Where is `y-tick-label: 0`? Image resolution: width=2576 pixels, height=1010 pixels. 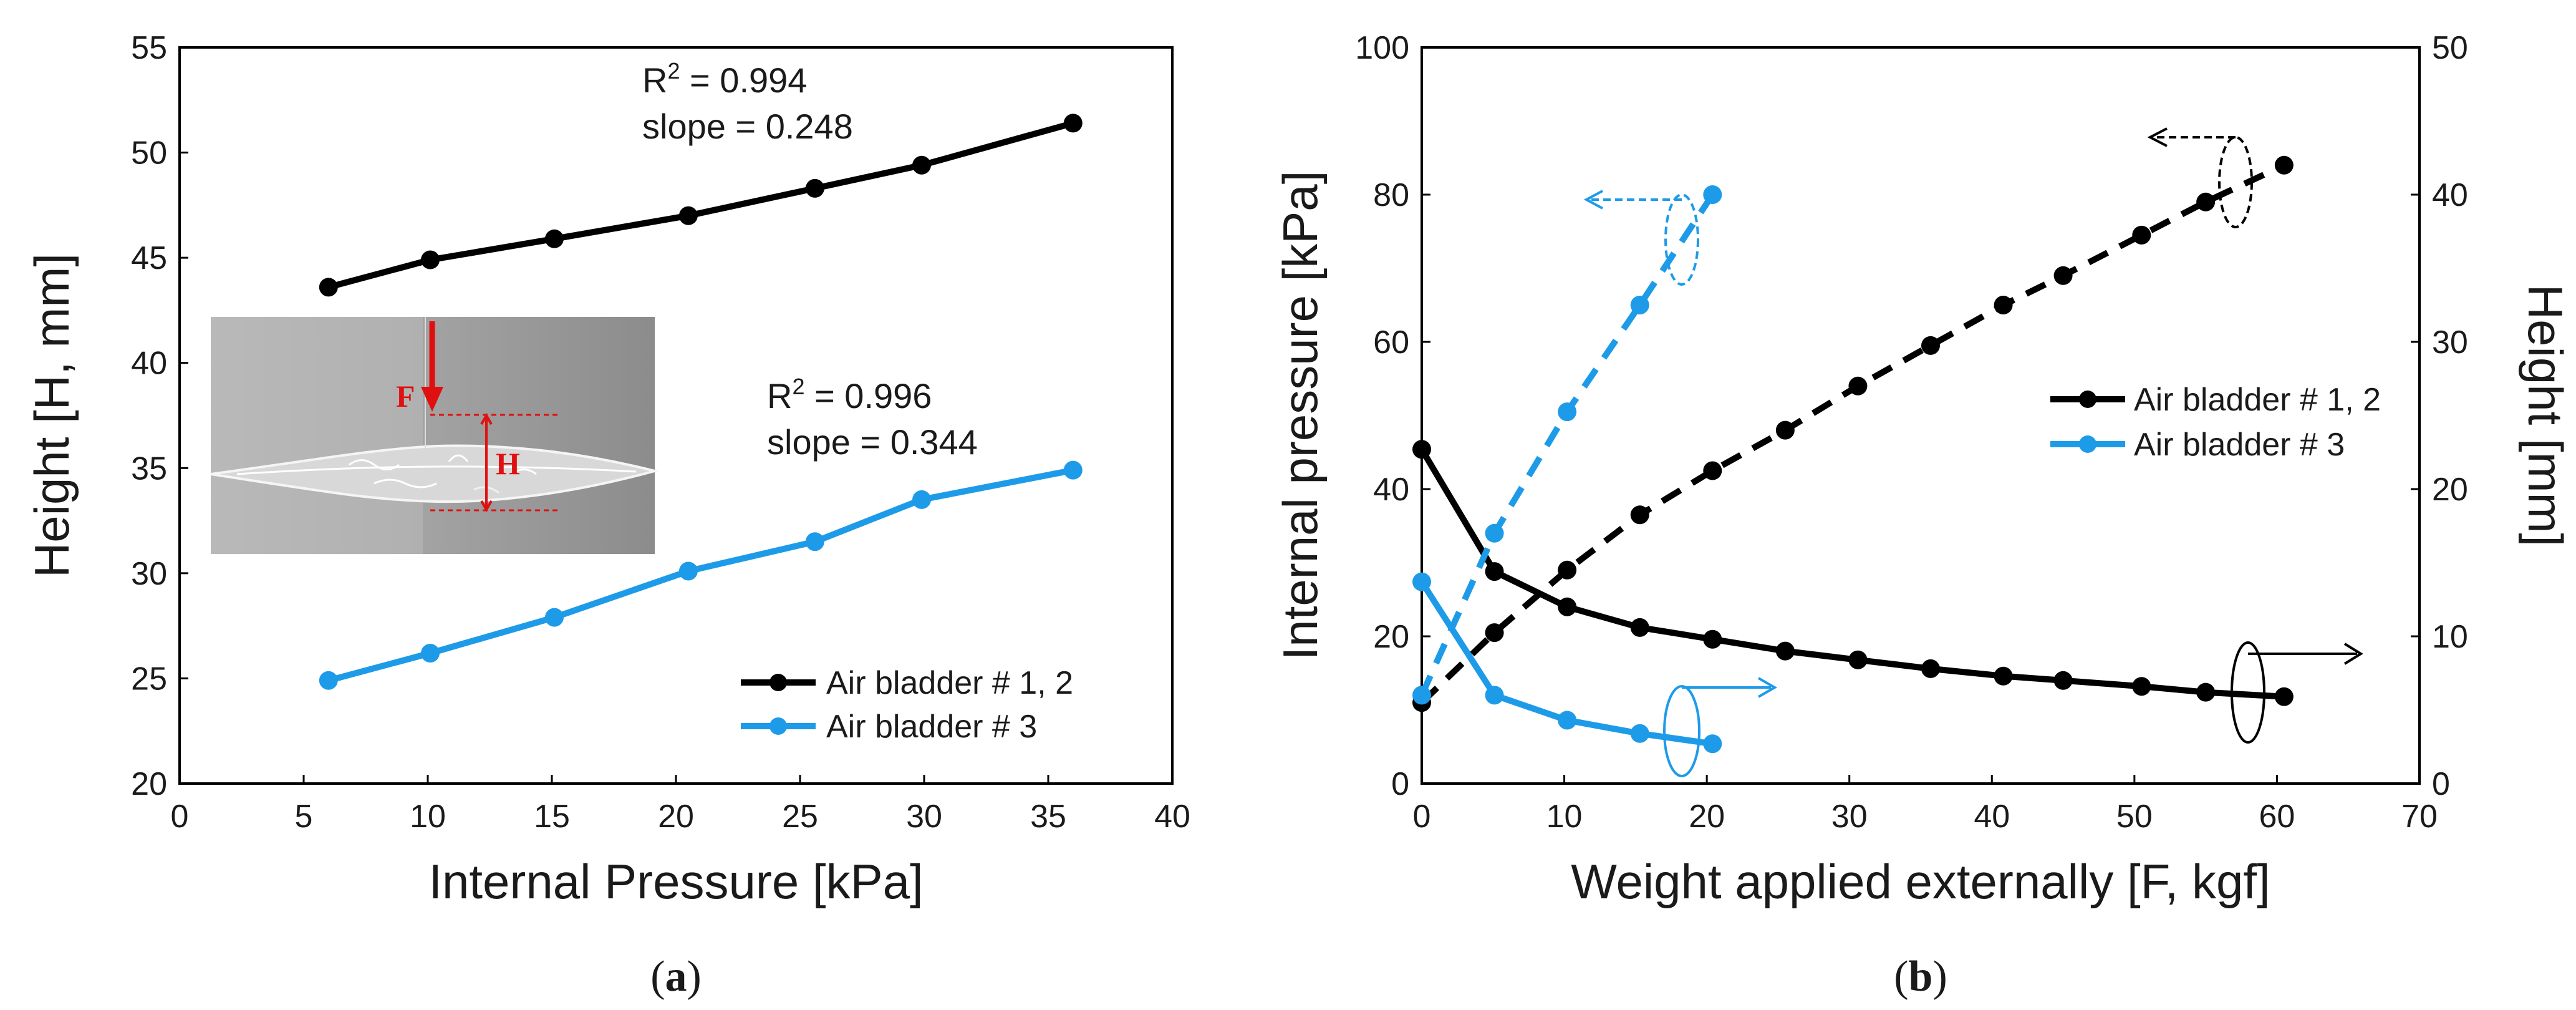
y-tick-label: 0 is located at coordinates (1400, 784).